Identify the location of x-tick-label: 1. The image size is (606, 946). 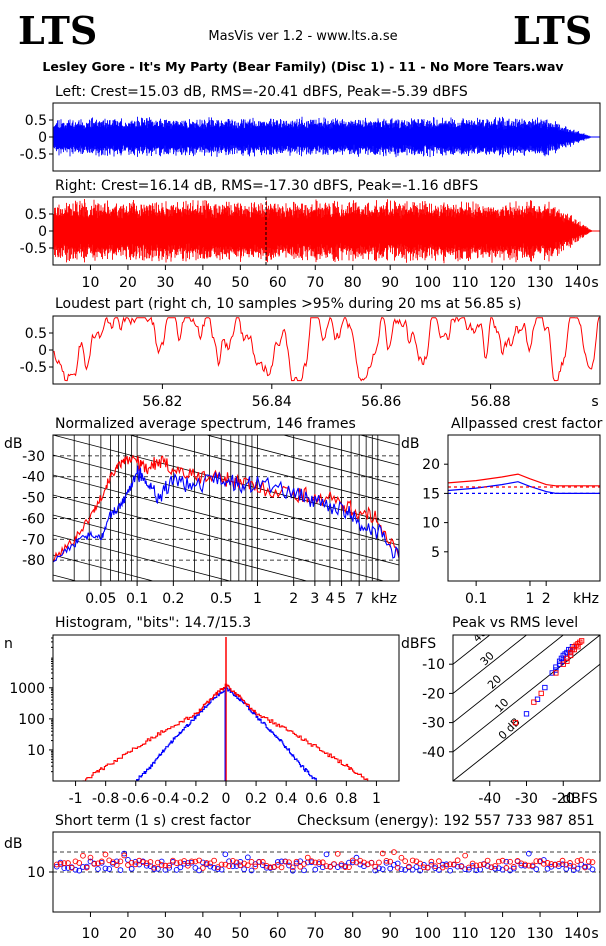
(530, 599).